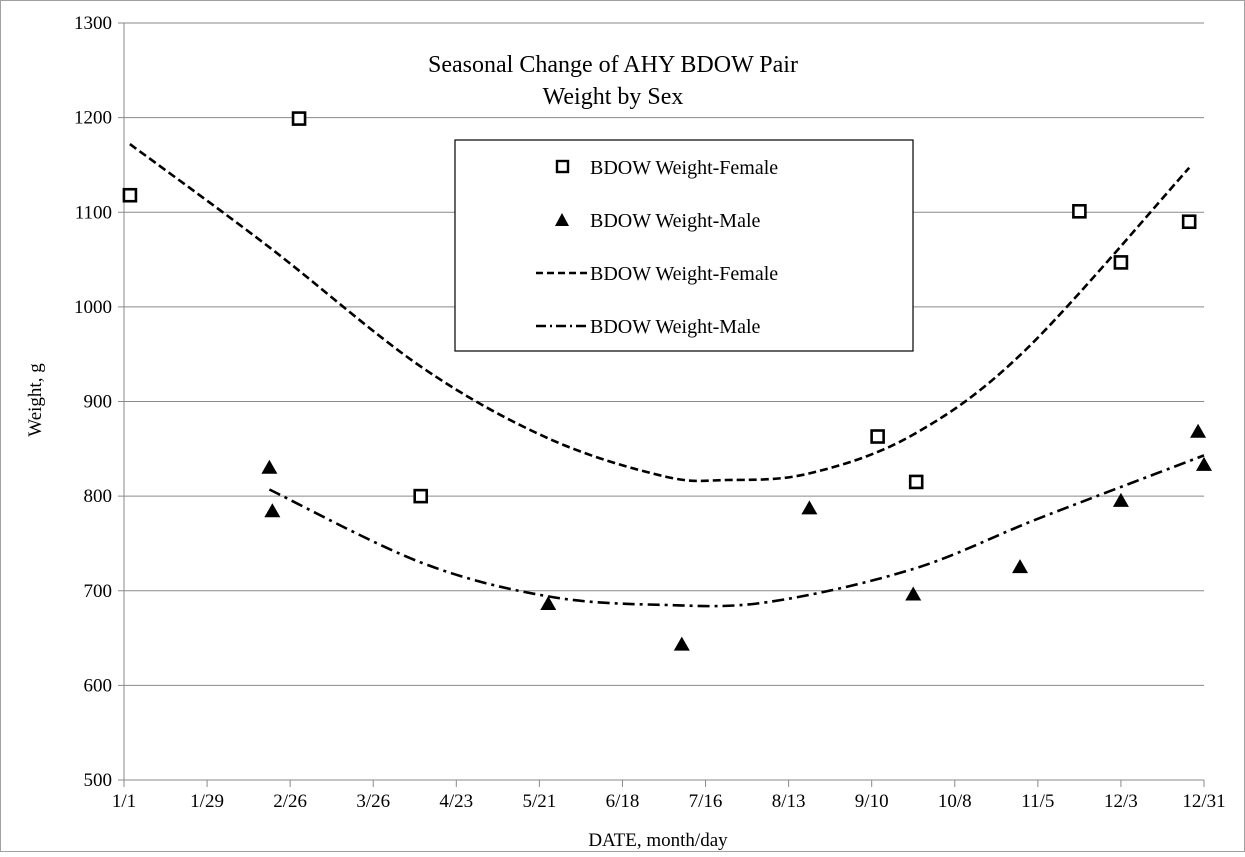 This screenshot has height=857, width=1245. Describe the element at coordinates (93, 307) in the screenshot. I see `y-tick-label: 1000` at that location.